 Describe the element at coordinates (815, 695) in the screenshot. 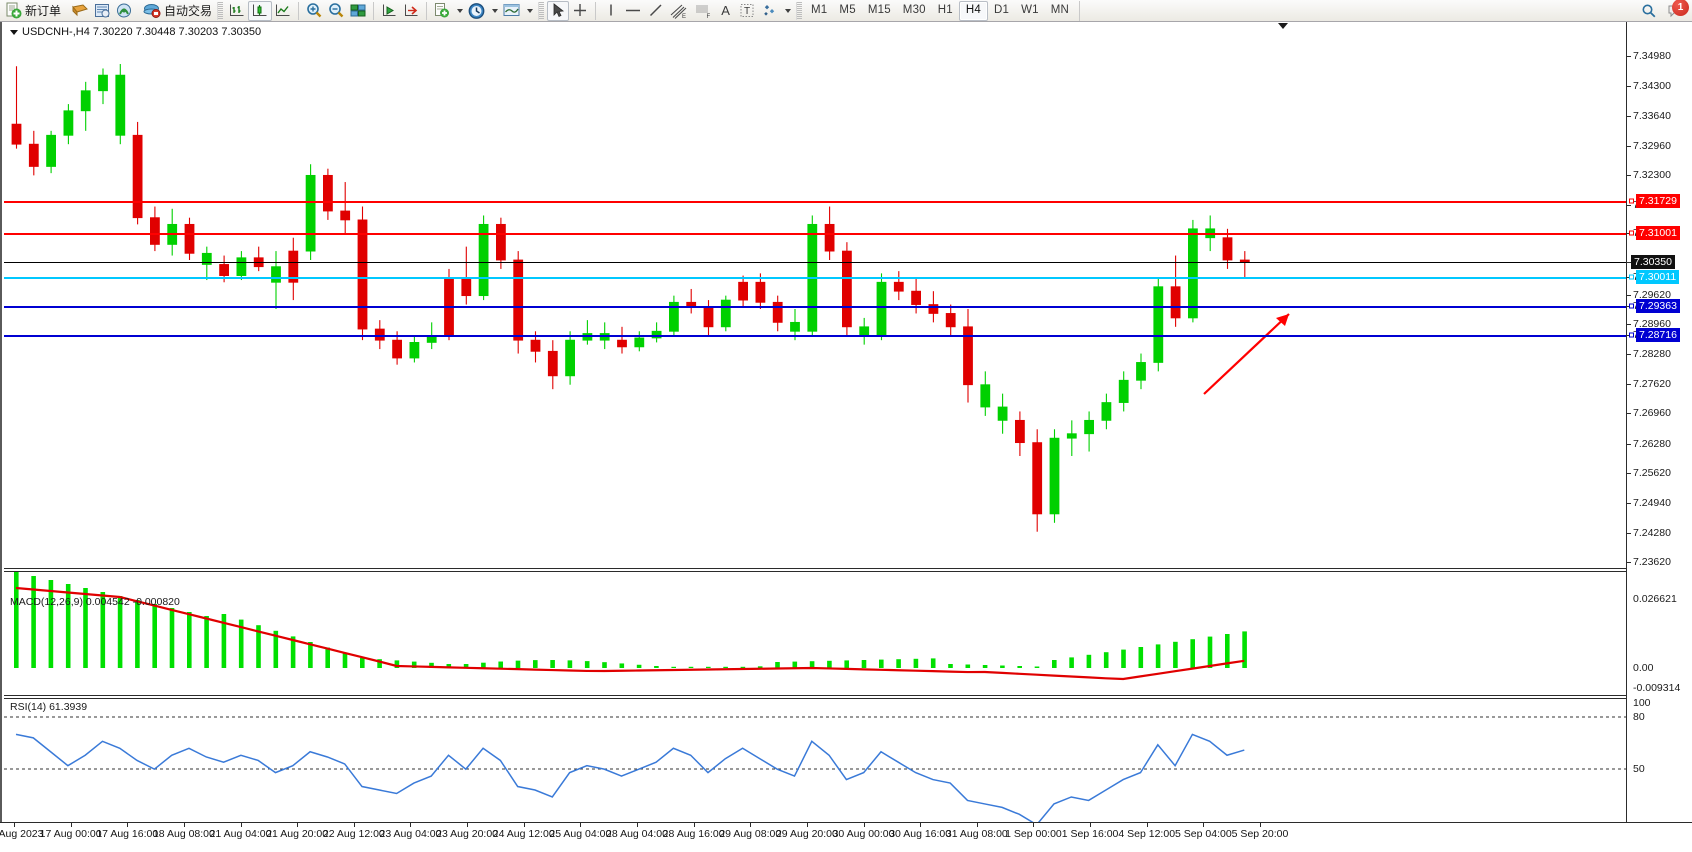

I see `rsi-pane-top-separator` at that location.